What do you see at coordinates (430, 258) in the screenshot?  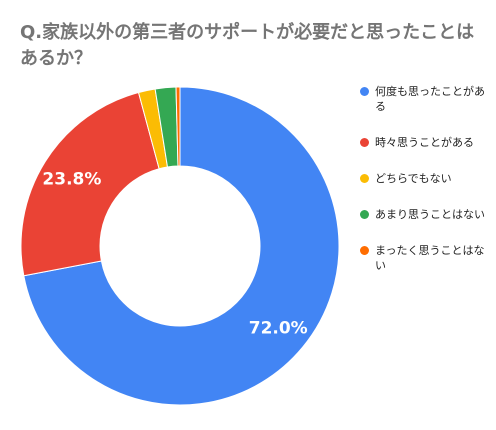 I see `legend-label-5: まったく思うことはない` at bounding box center [430, 258].